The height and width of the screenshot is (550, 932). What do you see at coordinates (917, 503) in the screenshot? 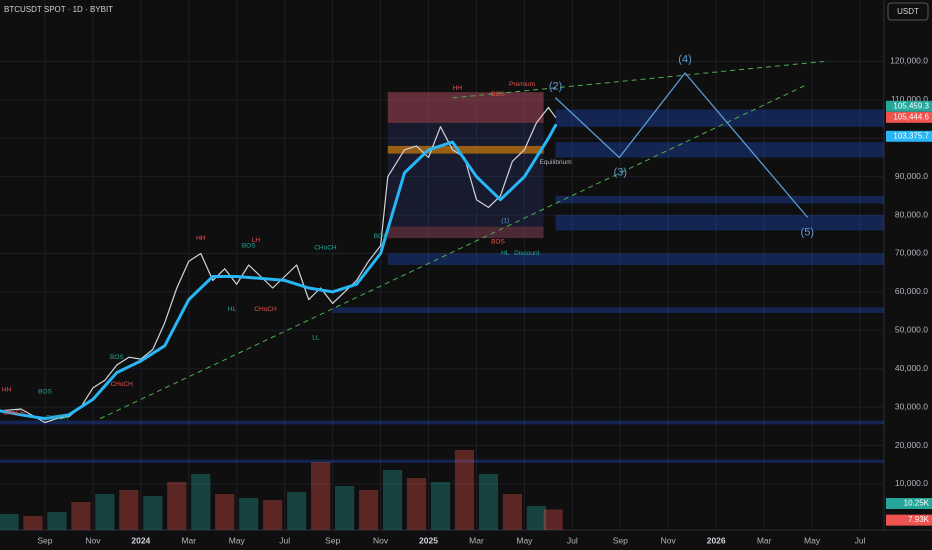
I see `volume-label: 10.25K` at bounding box center [917, 503].